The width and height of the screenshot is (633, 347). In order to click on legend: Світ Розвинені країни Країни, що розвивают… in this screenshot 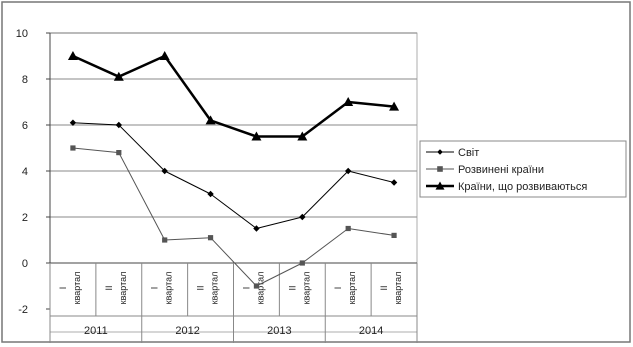, I will do `click(523, 169)`.